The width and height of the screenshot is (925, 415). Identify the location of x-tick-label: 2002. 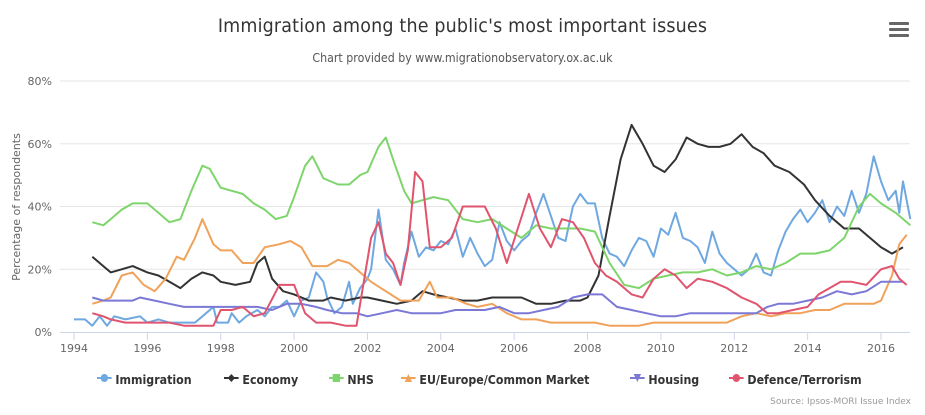
(367, 348).